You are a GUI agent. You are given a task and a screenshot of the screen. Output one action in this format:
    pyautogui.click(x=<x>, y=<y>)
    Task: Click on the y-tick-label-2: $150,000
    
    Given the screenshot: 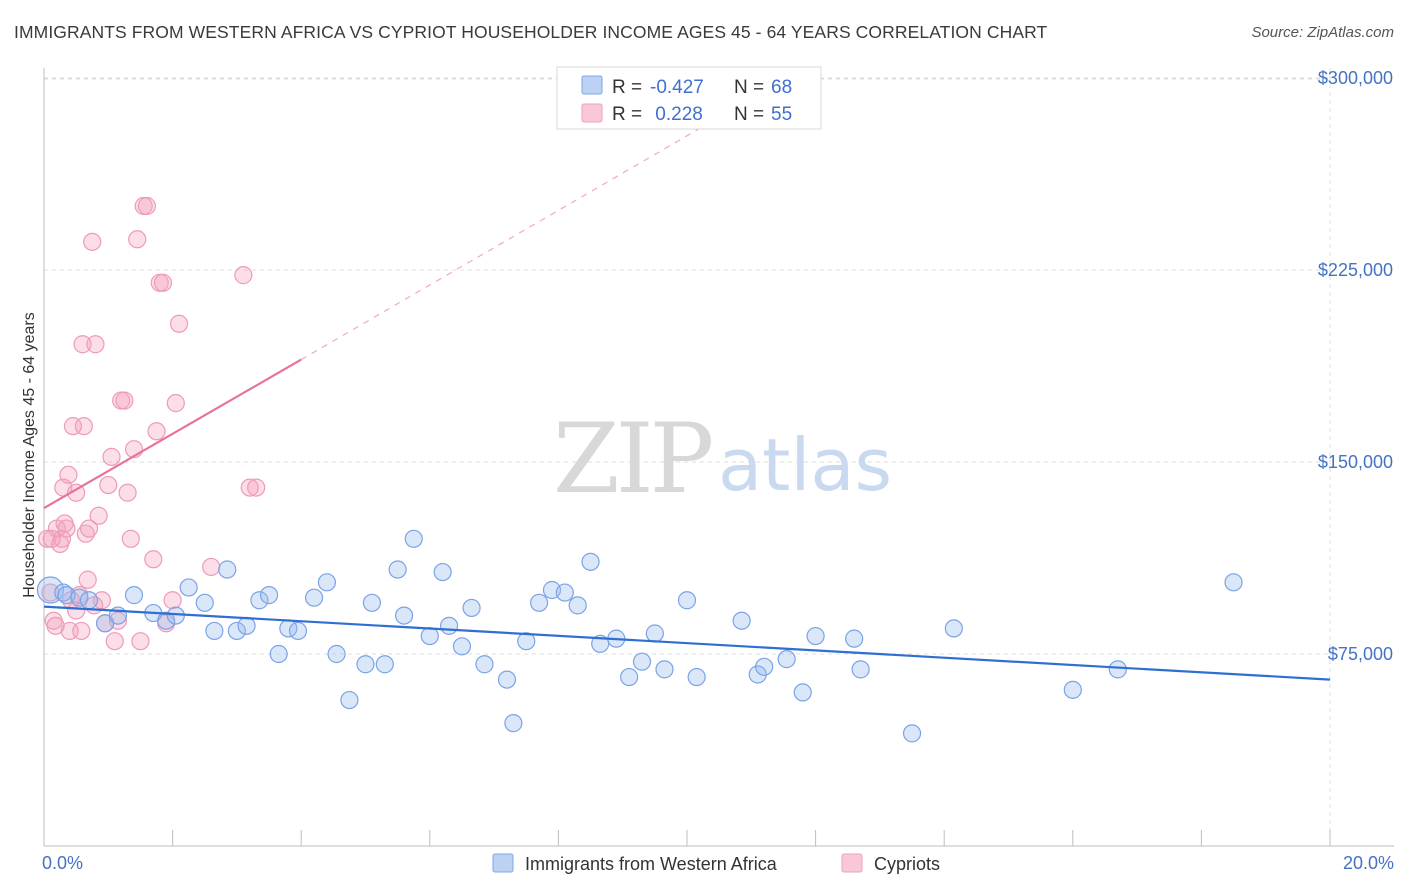 What is the action you would take?
    pyautogui.click(x=1355, y=462)
    